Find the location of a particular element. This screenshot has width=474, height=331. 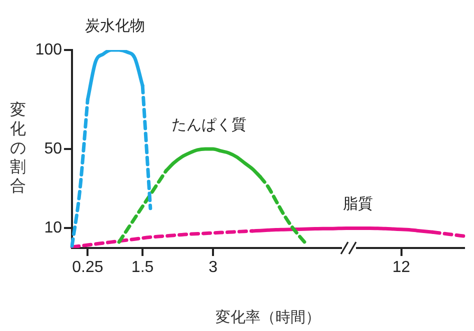

series-label: たんぱく質 is located at coordinates (209, 124).